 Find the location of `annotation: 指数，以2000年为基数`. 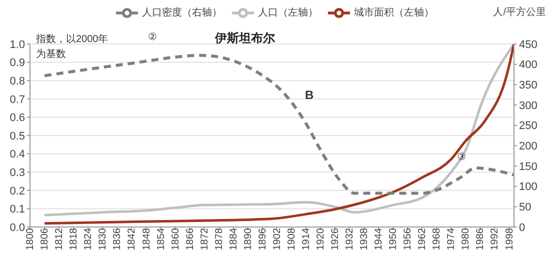

annotation: 指数，以2000年为基数 is located at coordinates (73, 47).